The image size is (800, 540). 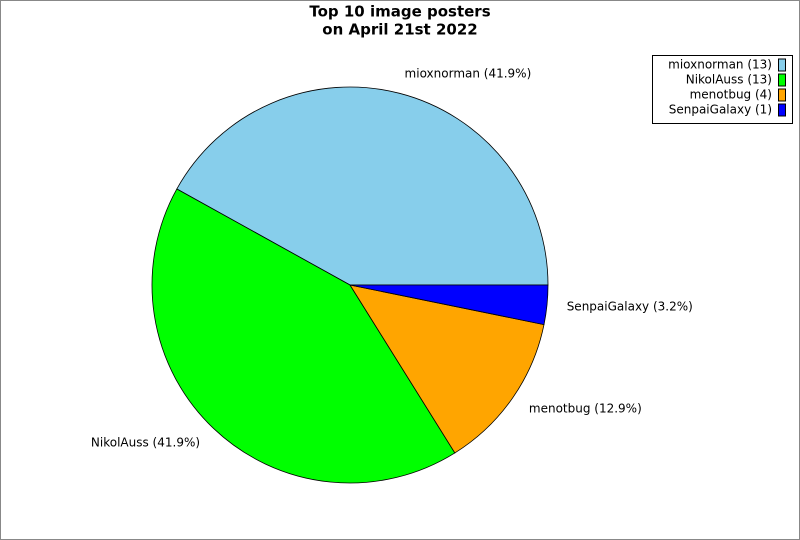 What do you see at coordinates (585, 409) in the screenshot?
I see `slice-label: menotbug (12.9%)` at bounding box center [585, 409].